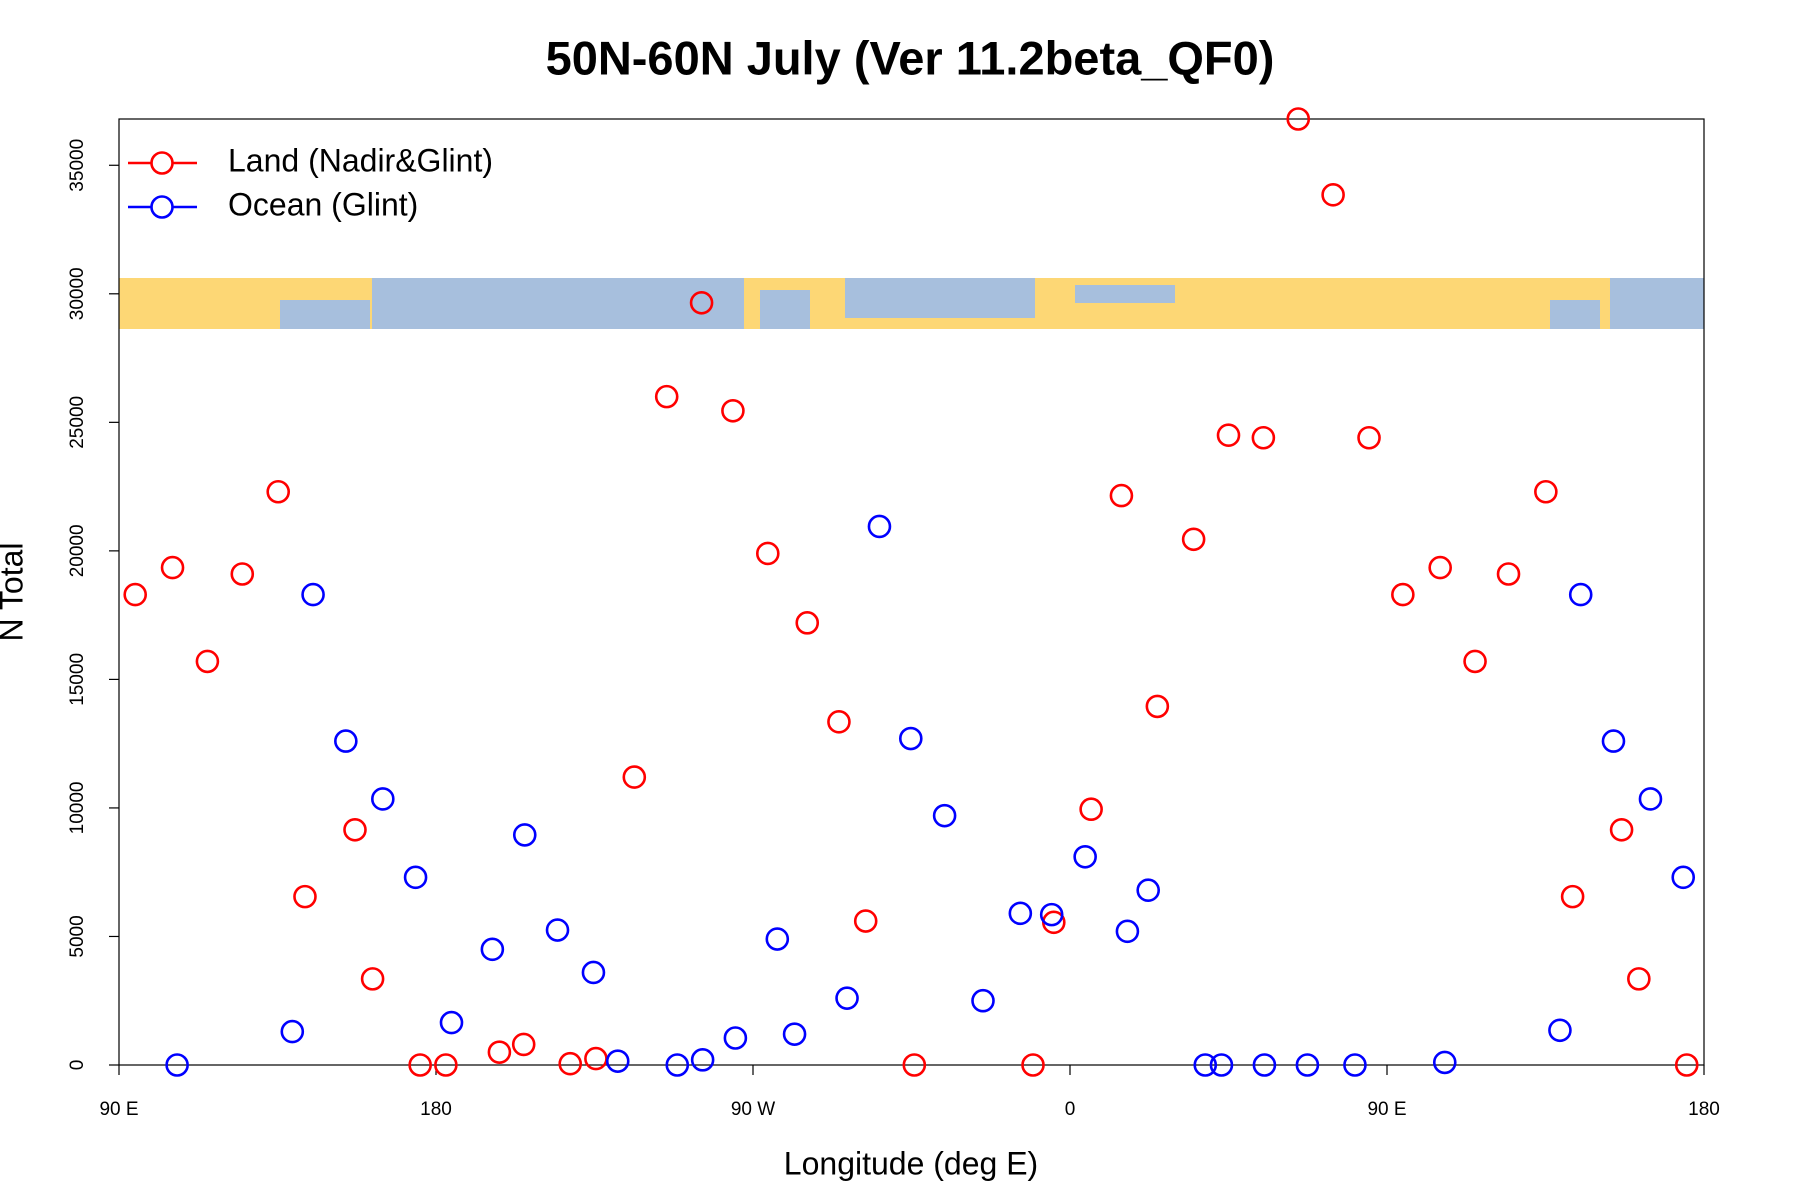 This screenshot has height=1200, width=1800. I want to click on y-tick-label: 25000, so click(77, 422).